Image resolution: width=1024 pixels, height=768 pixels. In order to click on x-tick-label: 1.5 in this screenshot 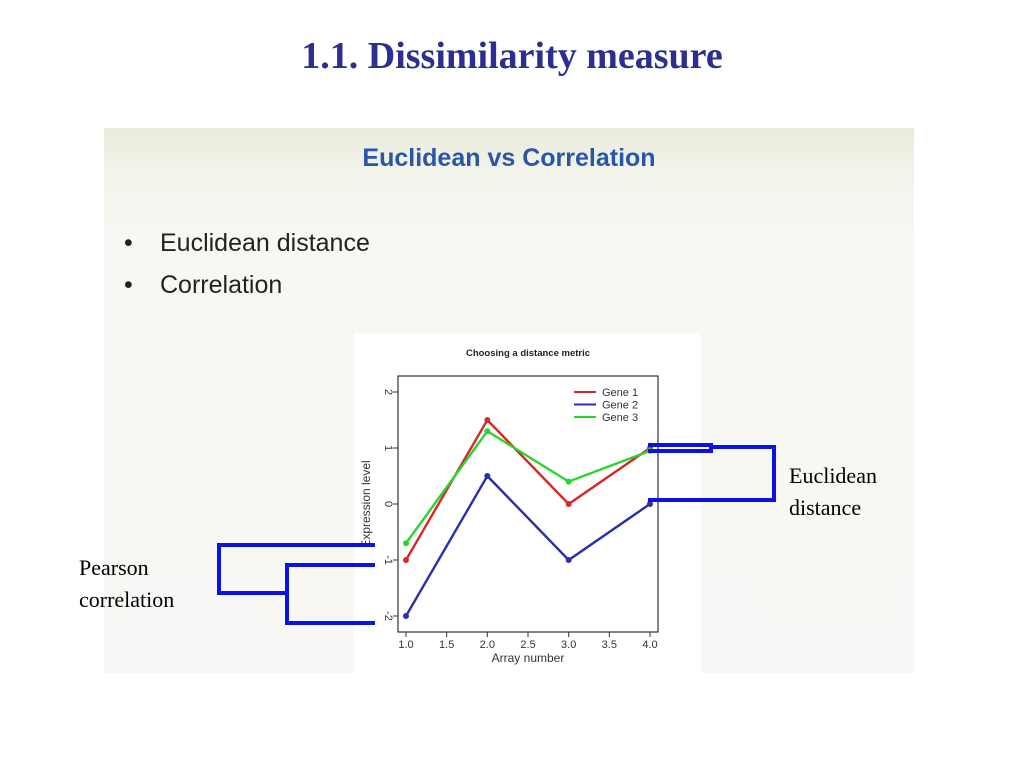, I will do `click(446, 645)`.